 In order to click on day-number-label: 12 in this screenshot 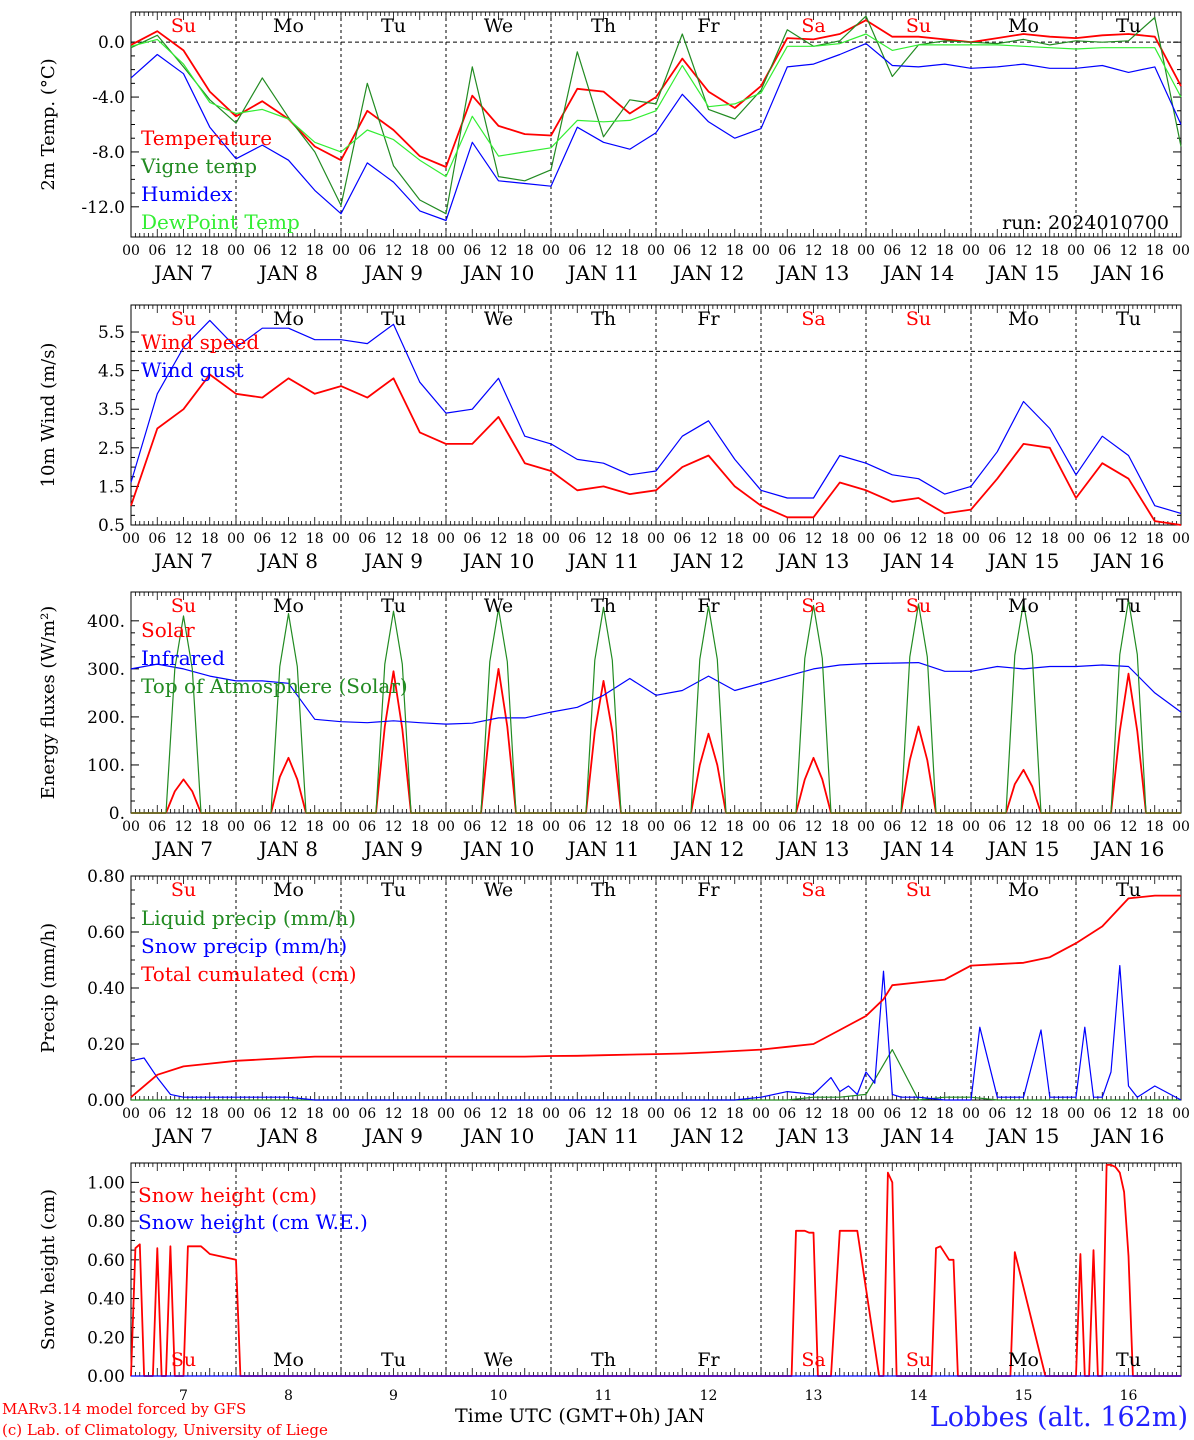, I will do `click(709, 1396)`.